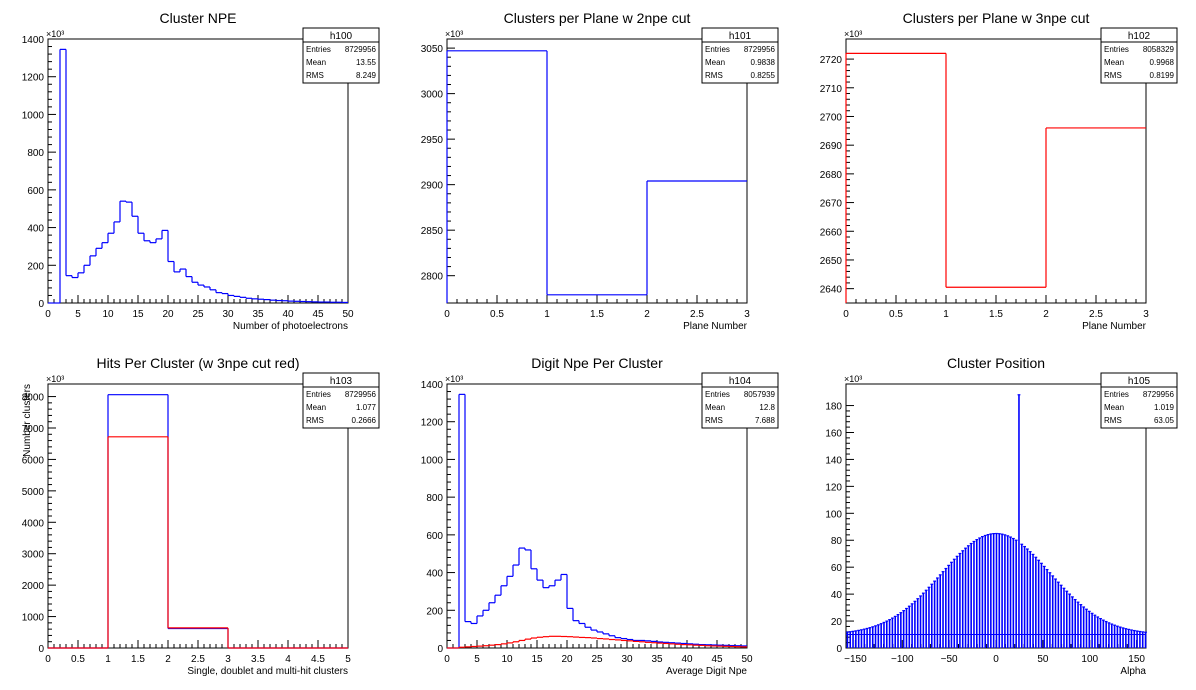 Image resolution: width=1196 pixels, height=690 pixels. What do you see at coordinates (507, 659) in the screenshot?
I see `x-tick-label: 10` at bounding box center [507, 659].